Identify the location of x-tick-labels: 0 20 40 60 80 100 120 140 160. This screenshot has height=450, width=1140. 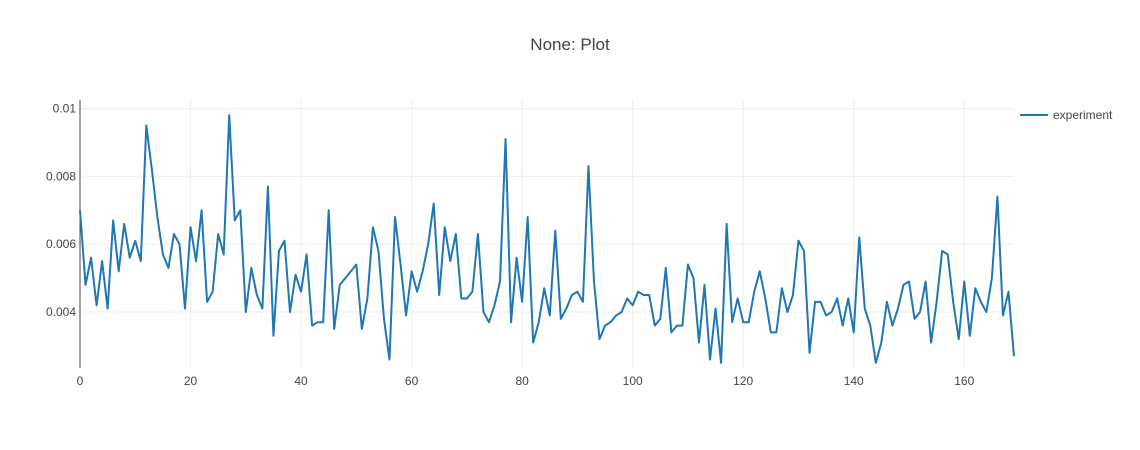
(526, 381).